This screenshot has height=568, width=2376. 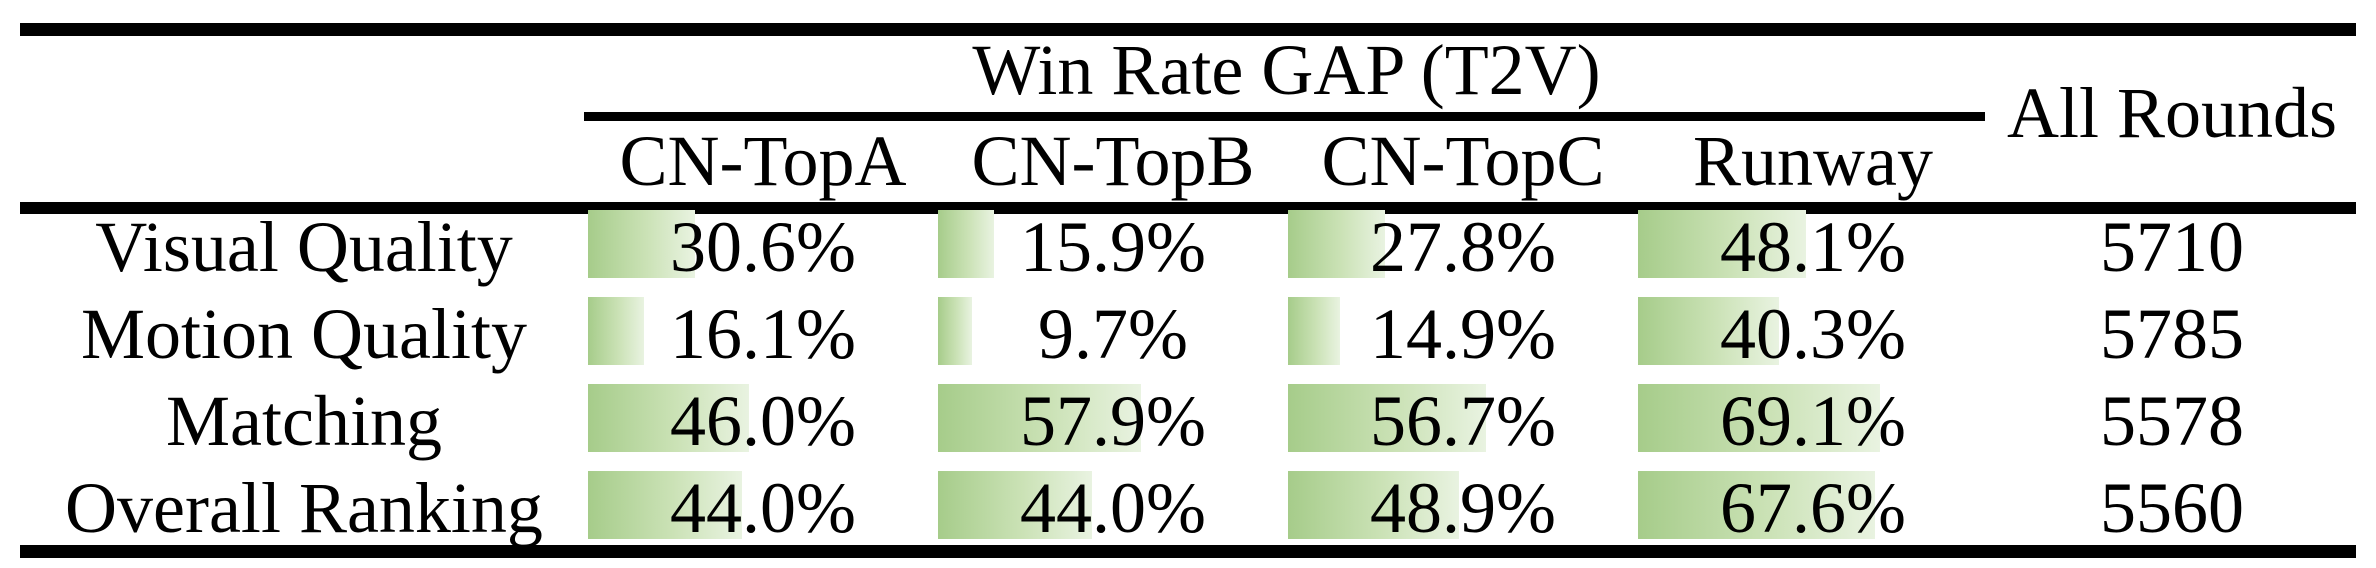 I want to click on win-rate-cell: 48.1%, so click(x=1813, y=246).